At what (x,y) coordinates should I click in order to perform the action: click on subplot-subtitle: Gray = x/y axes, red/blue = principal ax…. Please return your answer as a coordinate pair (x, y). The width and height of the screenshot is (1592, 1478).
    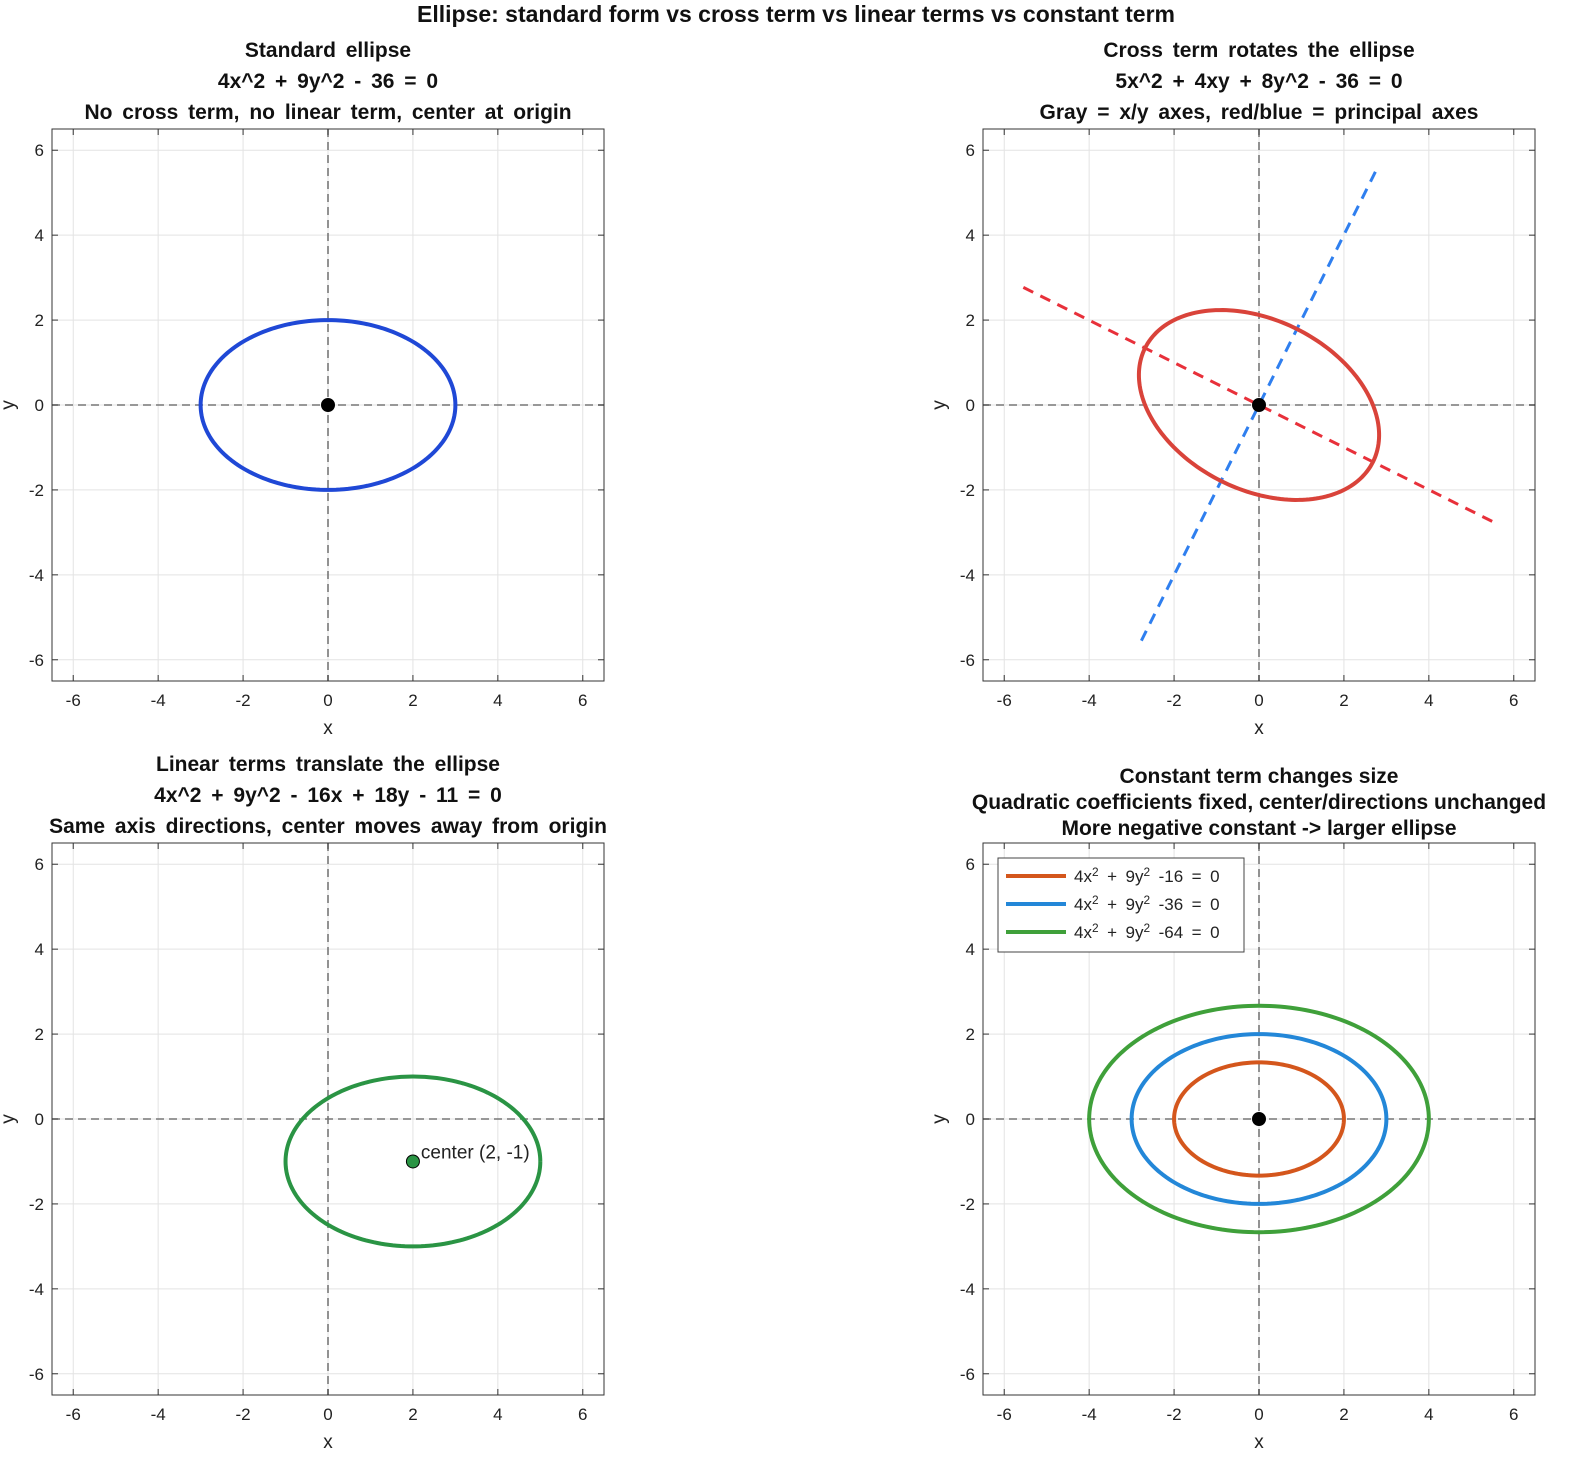
    Looking at the image, I should click on (1259, 112).